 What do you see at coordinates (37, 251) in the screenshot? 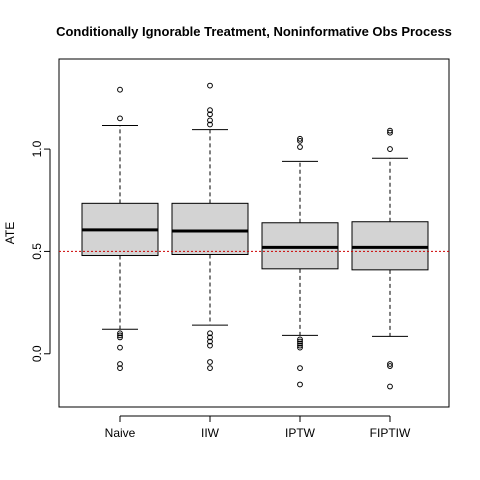
I see `y-tick-label: 0.5` at bounding box center [37, 251].